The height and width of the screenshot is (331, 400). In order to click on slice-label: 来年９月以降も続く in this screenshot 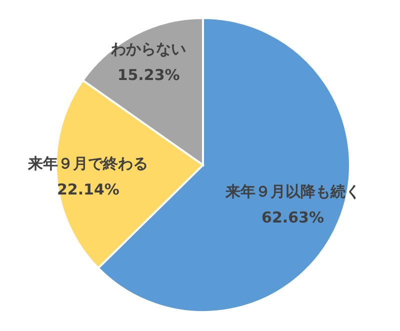, I will do `click(292, 191)`.